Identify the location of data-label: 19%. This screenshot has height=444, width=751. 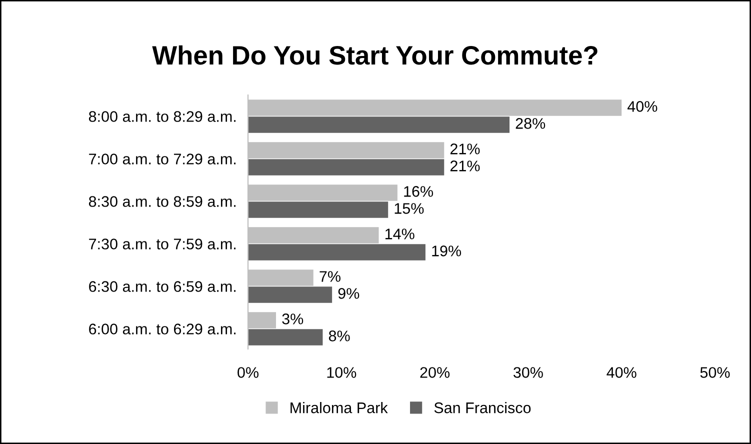
(447, 251).